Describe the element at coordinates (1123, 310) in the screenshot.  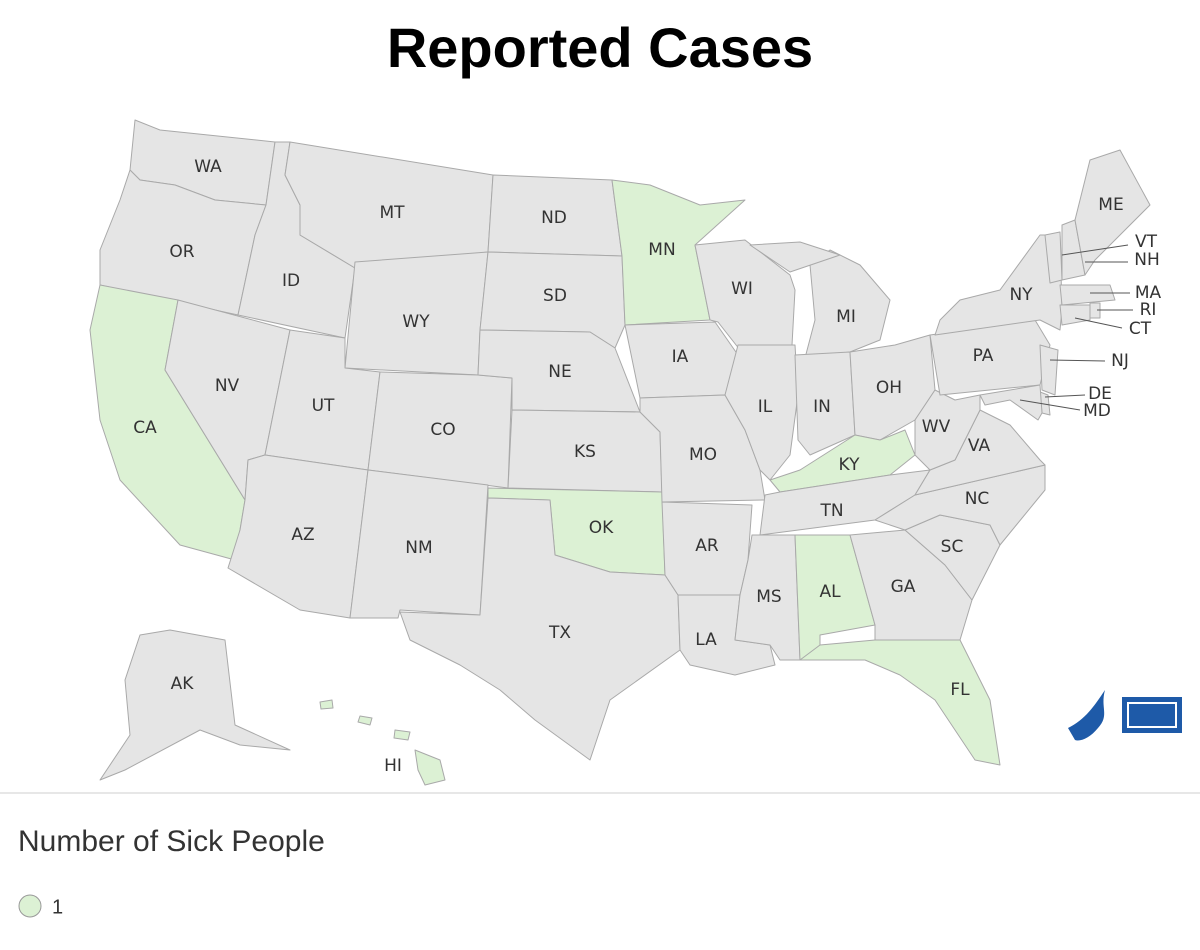
I see `state: RI` at that location.